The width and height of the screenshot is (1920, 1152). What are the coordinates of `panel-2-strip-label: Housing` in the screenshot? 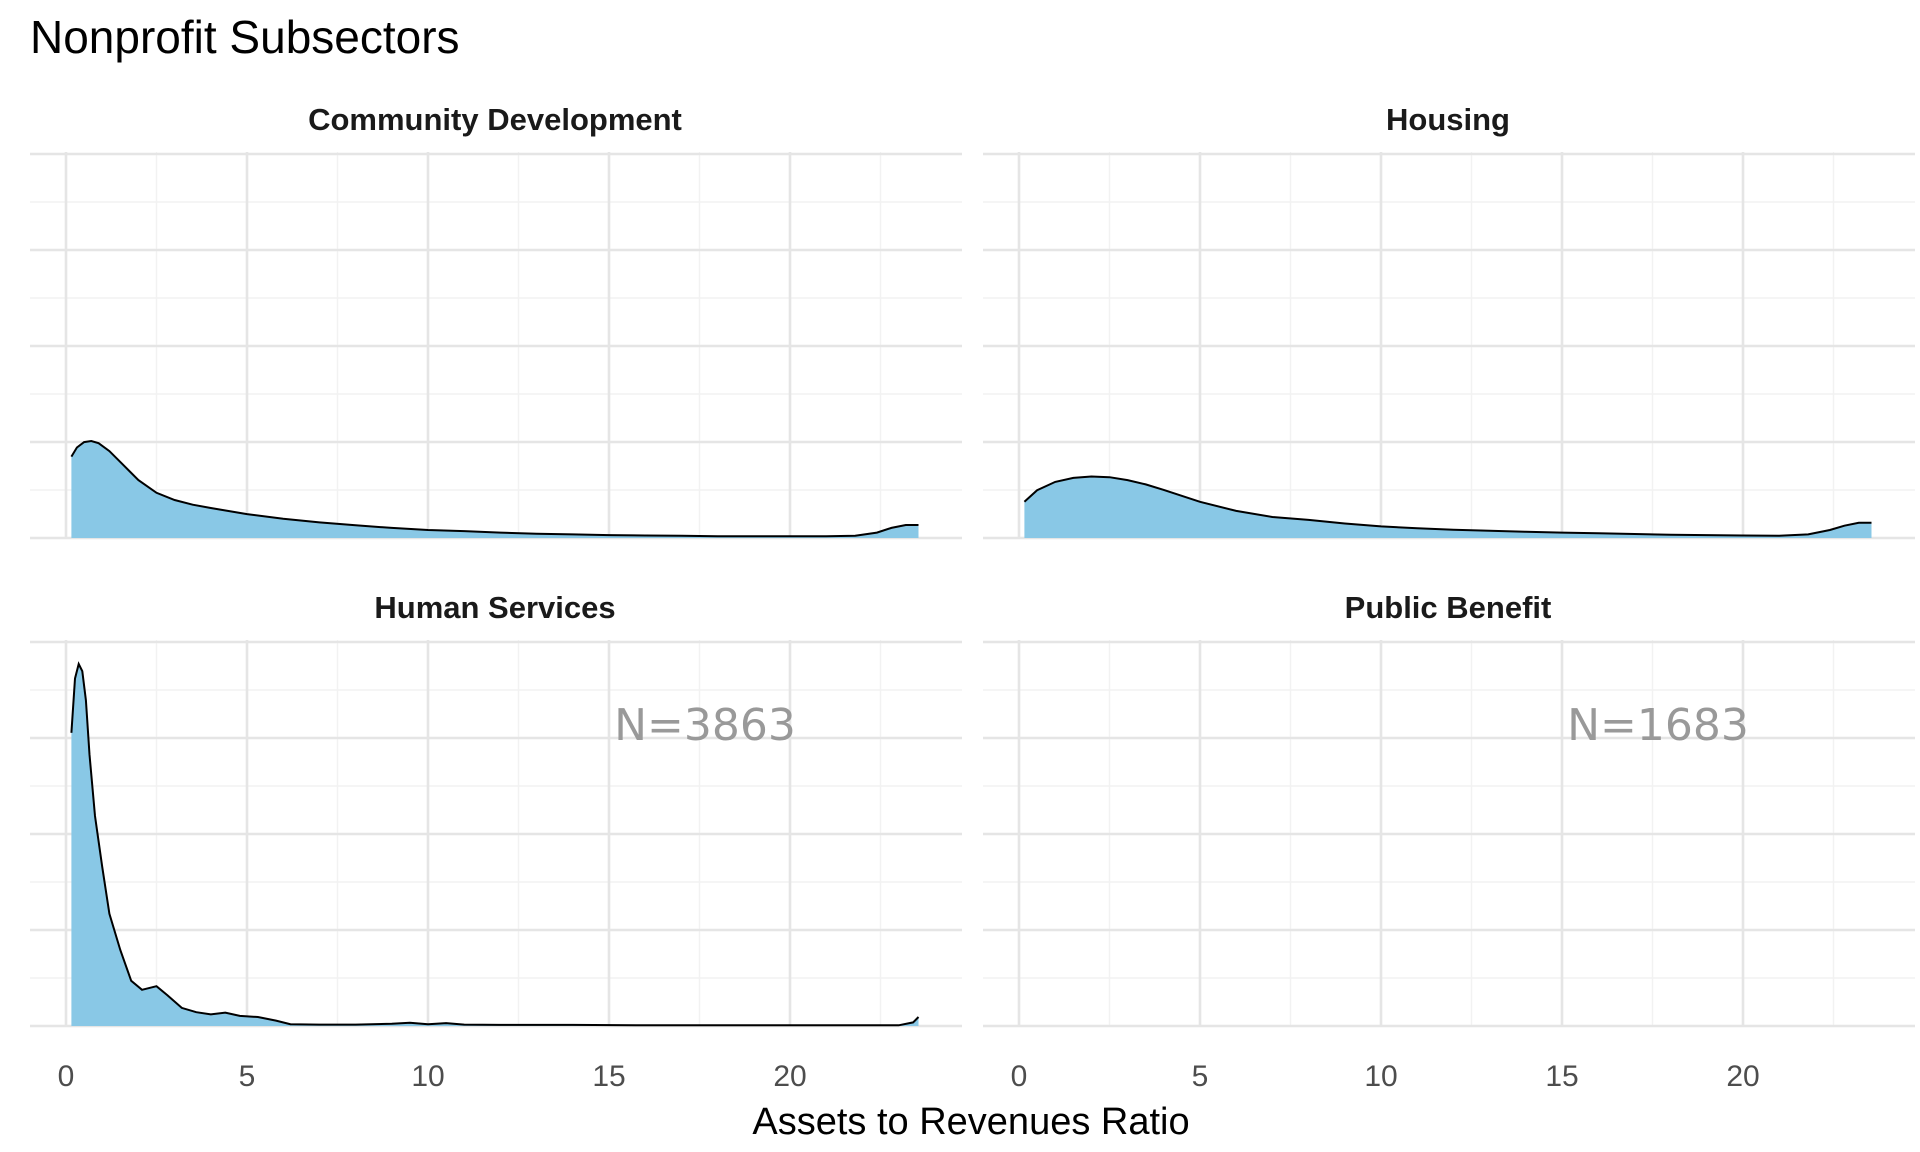 It's located at (1448, 119).